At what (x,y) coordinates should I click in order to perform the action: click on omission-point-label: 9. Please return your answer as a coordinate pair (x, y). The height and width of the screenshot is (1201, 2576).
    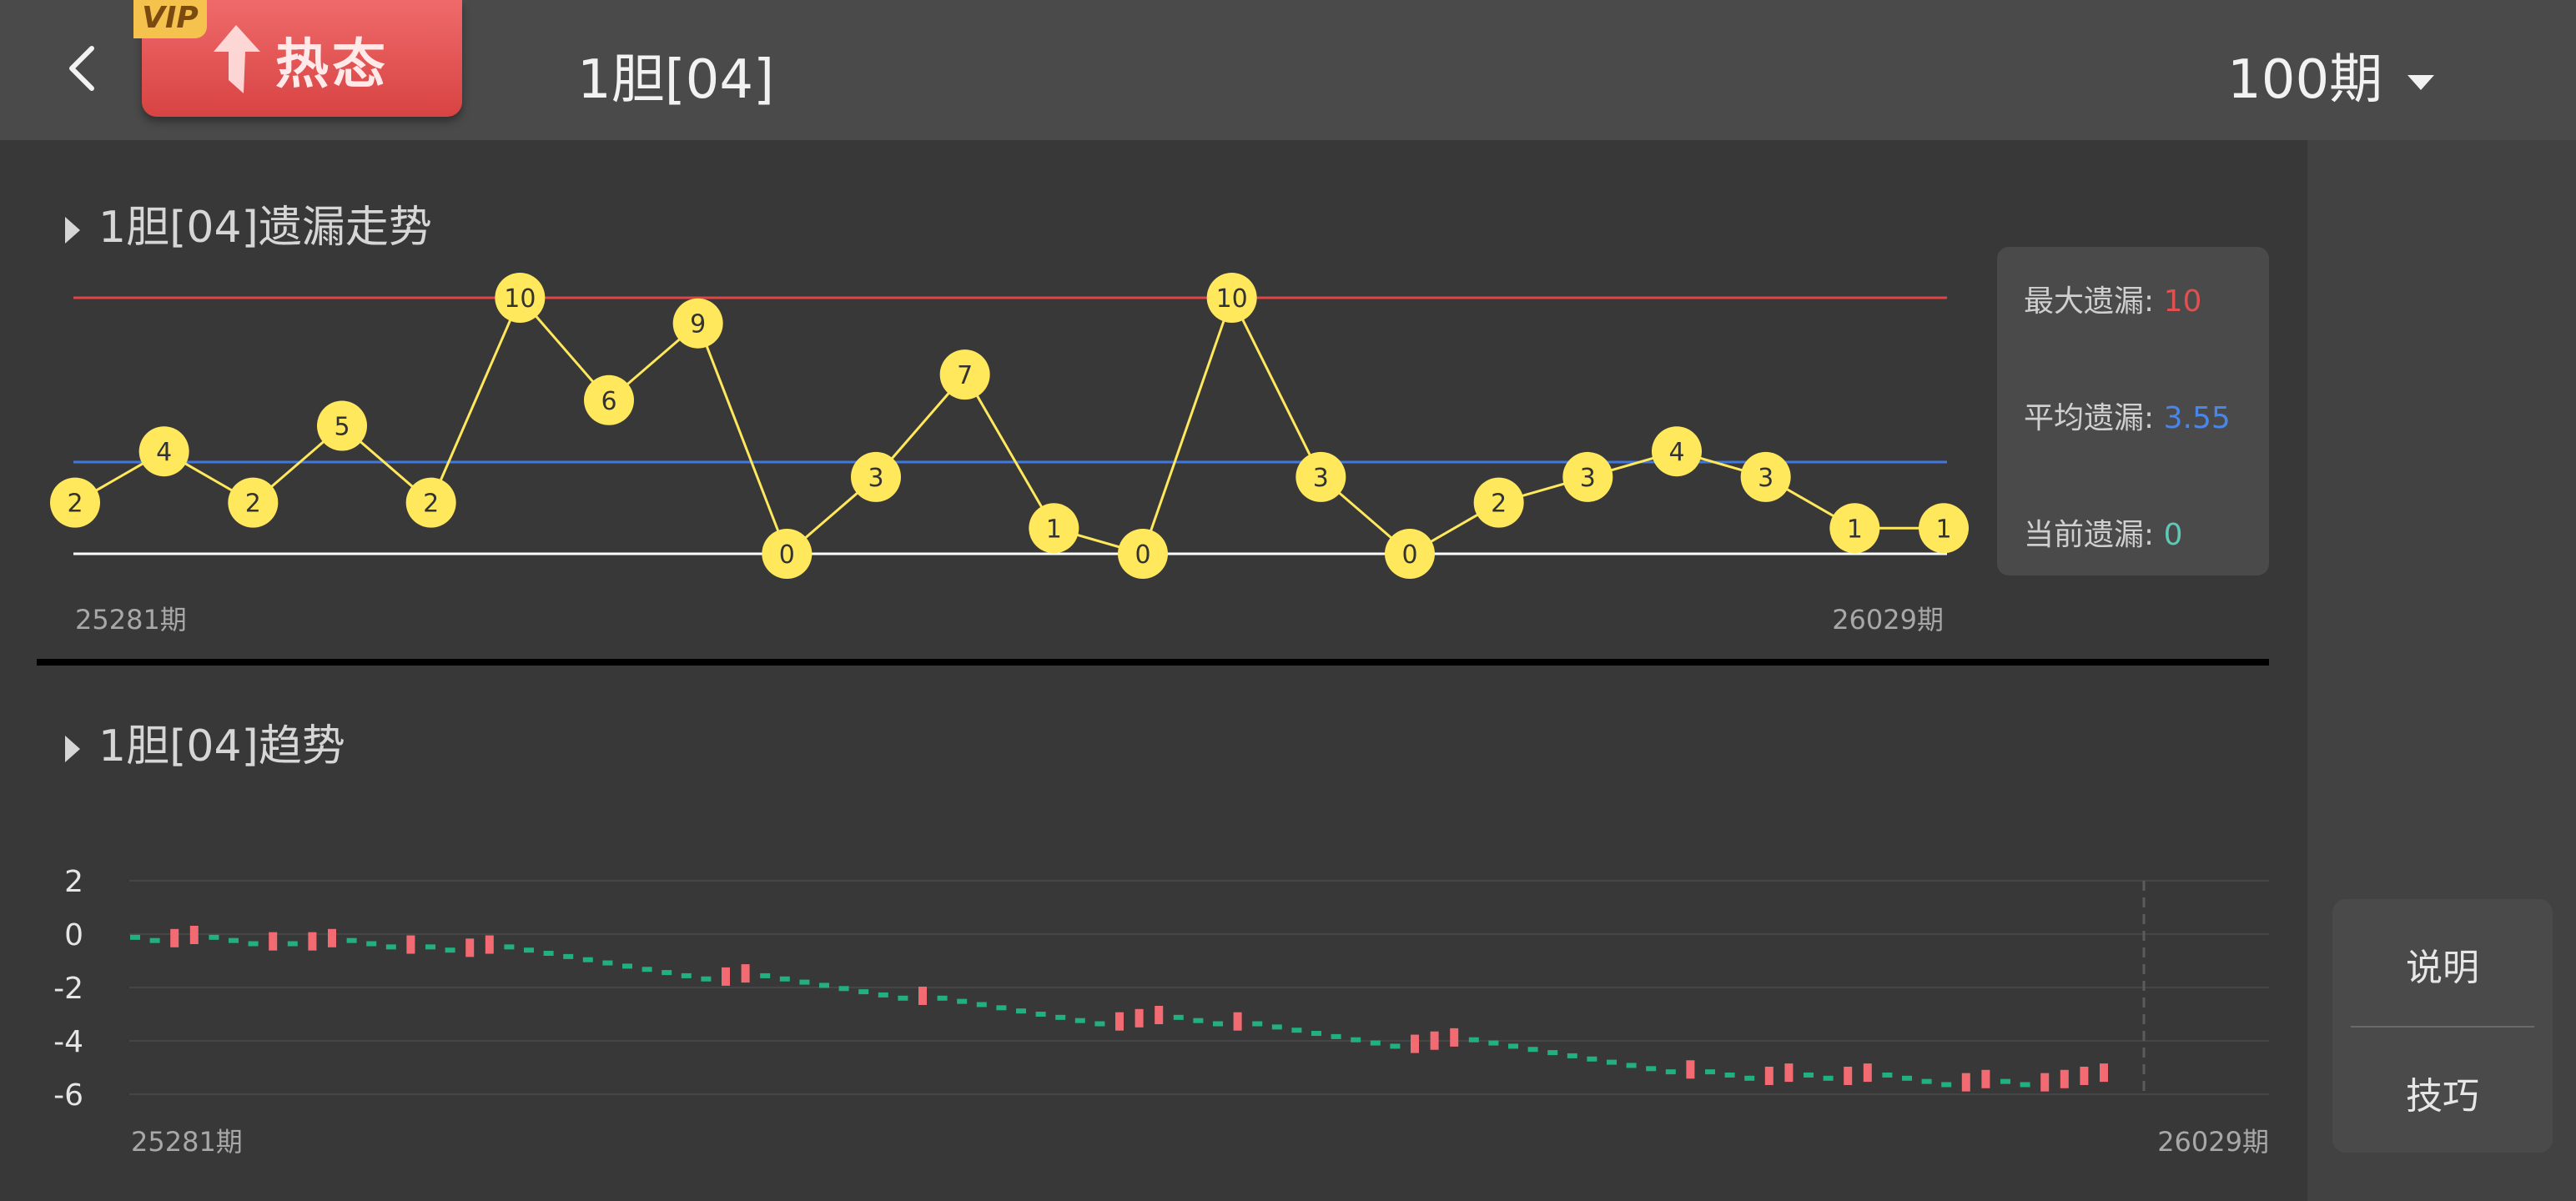
    Looking at the image, I should click on (698, 325).